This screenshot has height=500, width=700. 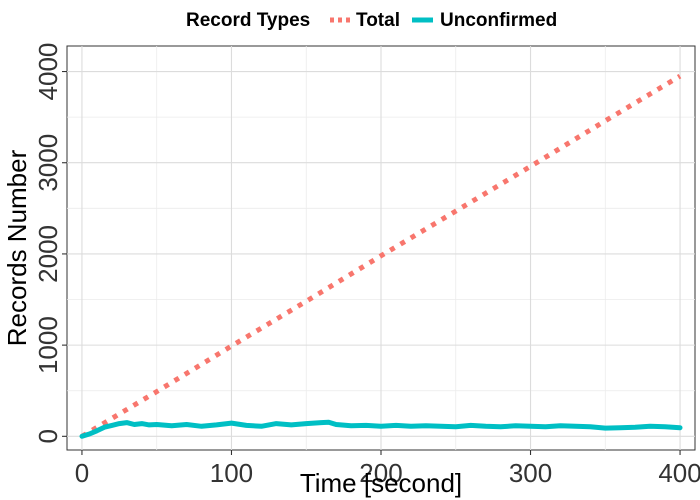 What do you see at coordinates (48, 254) in the screenshot?
I see `y-tick-label: 2000` at bounding box center [48, 254].